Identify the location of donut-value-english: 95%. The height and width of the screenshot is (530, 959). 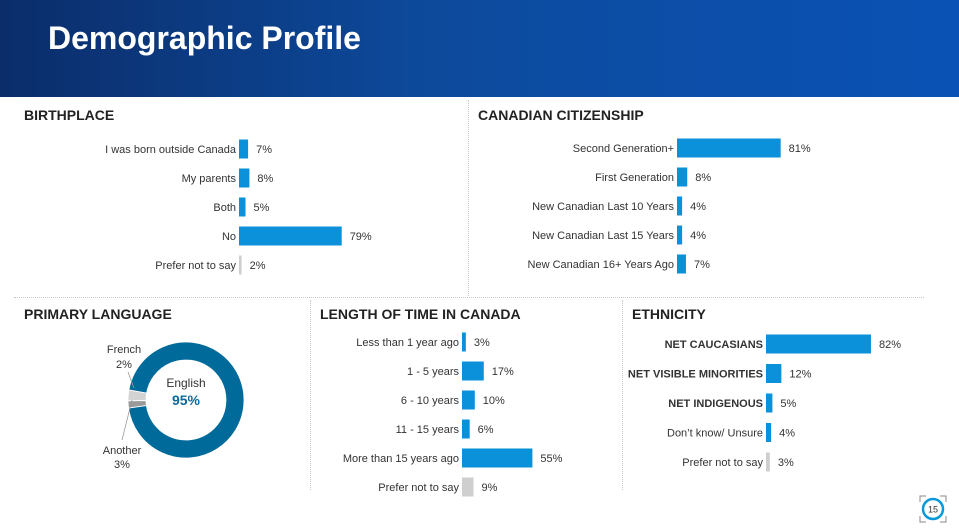
(186, 400).